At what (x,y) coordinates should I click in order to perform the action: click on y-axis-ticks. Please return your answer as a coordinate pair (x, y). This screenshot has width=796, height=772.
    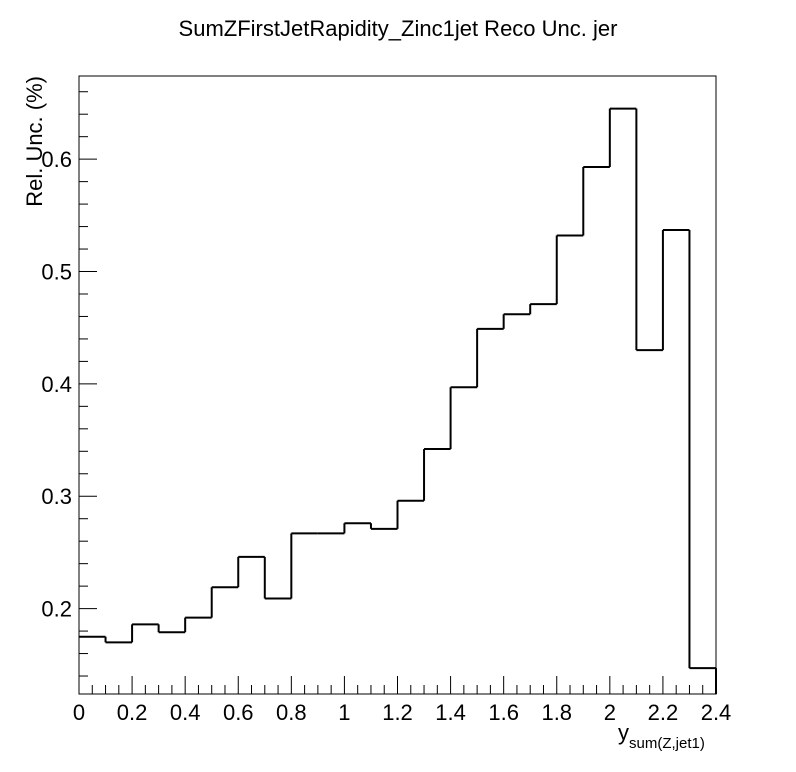
    Looking at the image, I should click on (88, 384).